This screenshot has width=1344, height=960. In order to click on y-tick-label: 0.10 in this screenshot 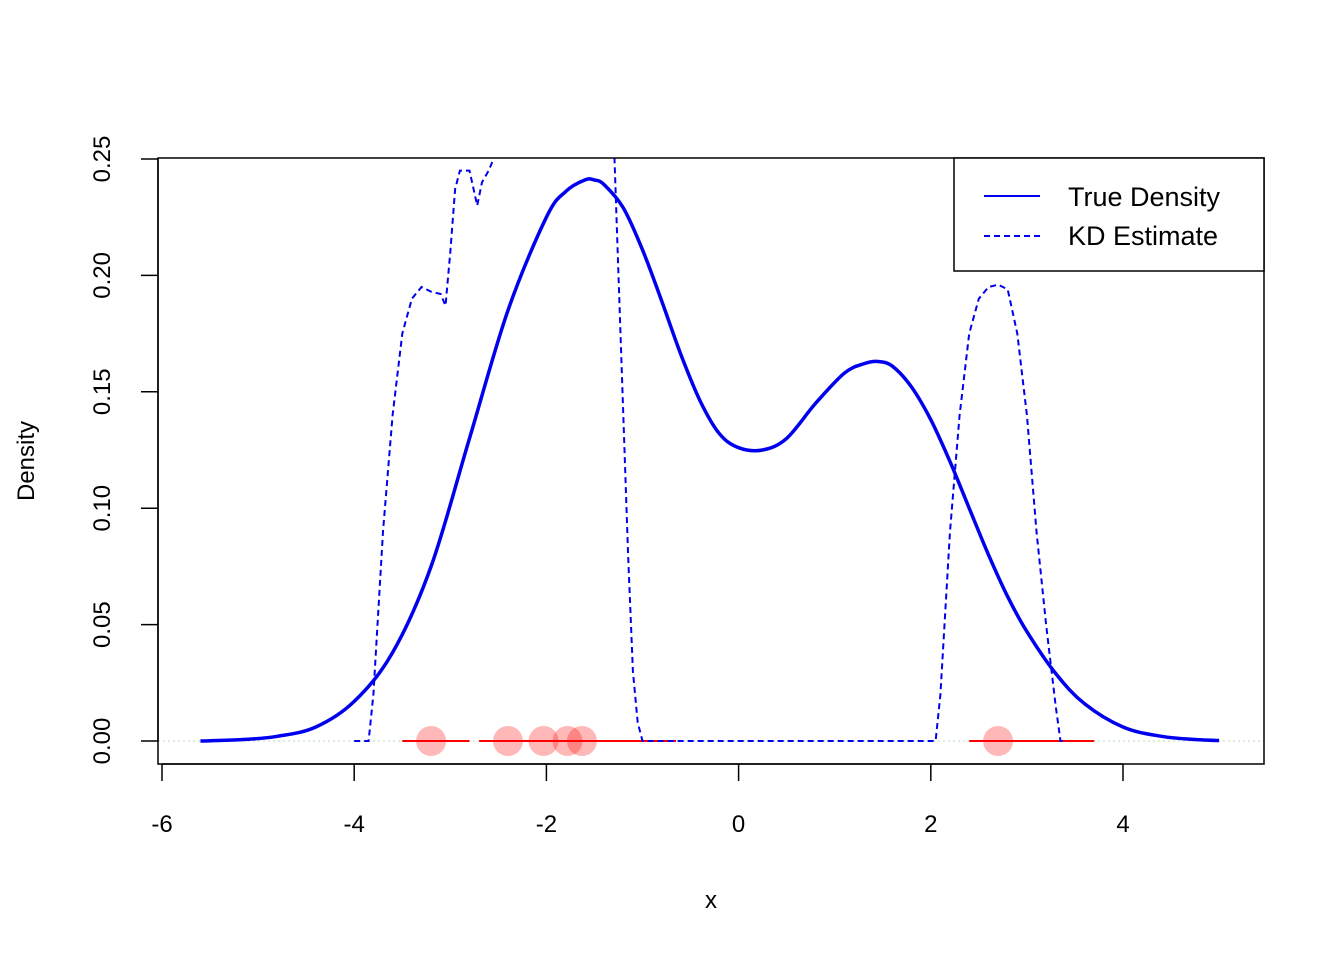, I will do `click(102, 508)`.